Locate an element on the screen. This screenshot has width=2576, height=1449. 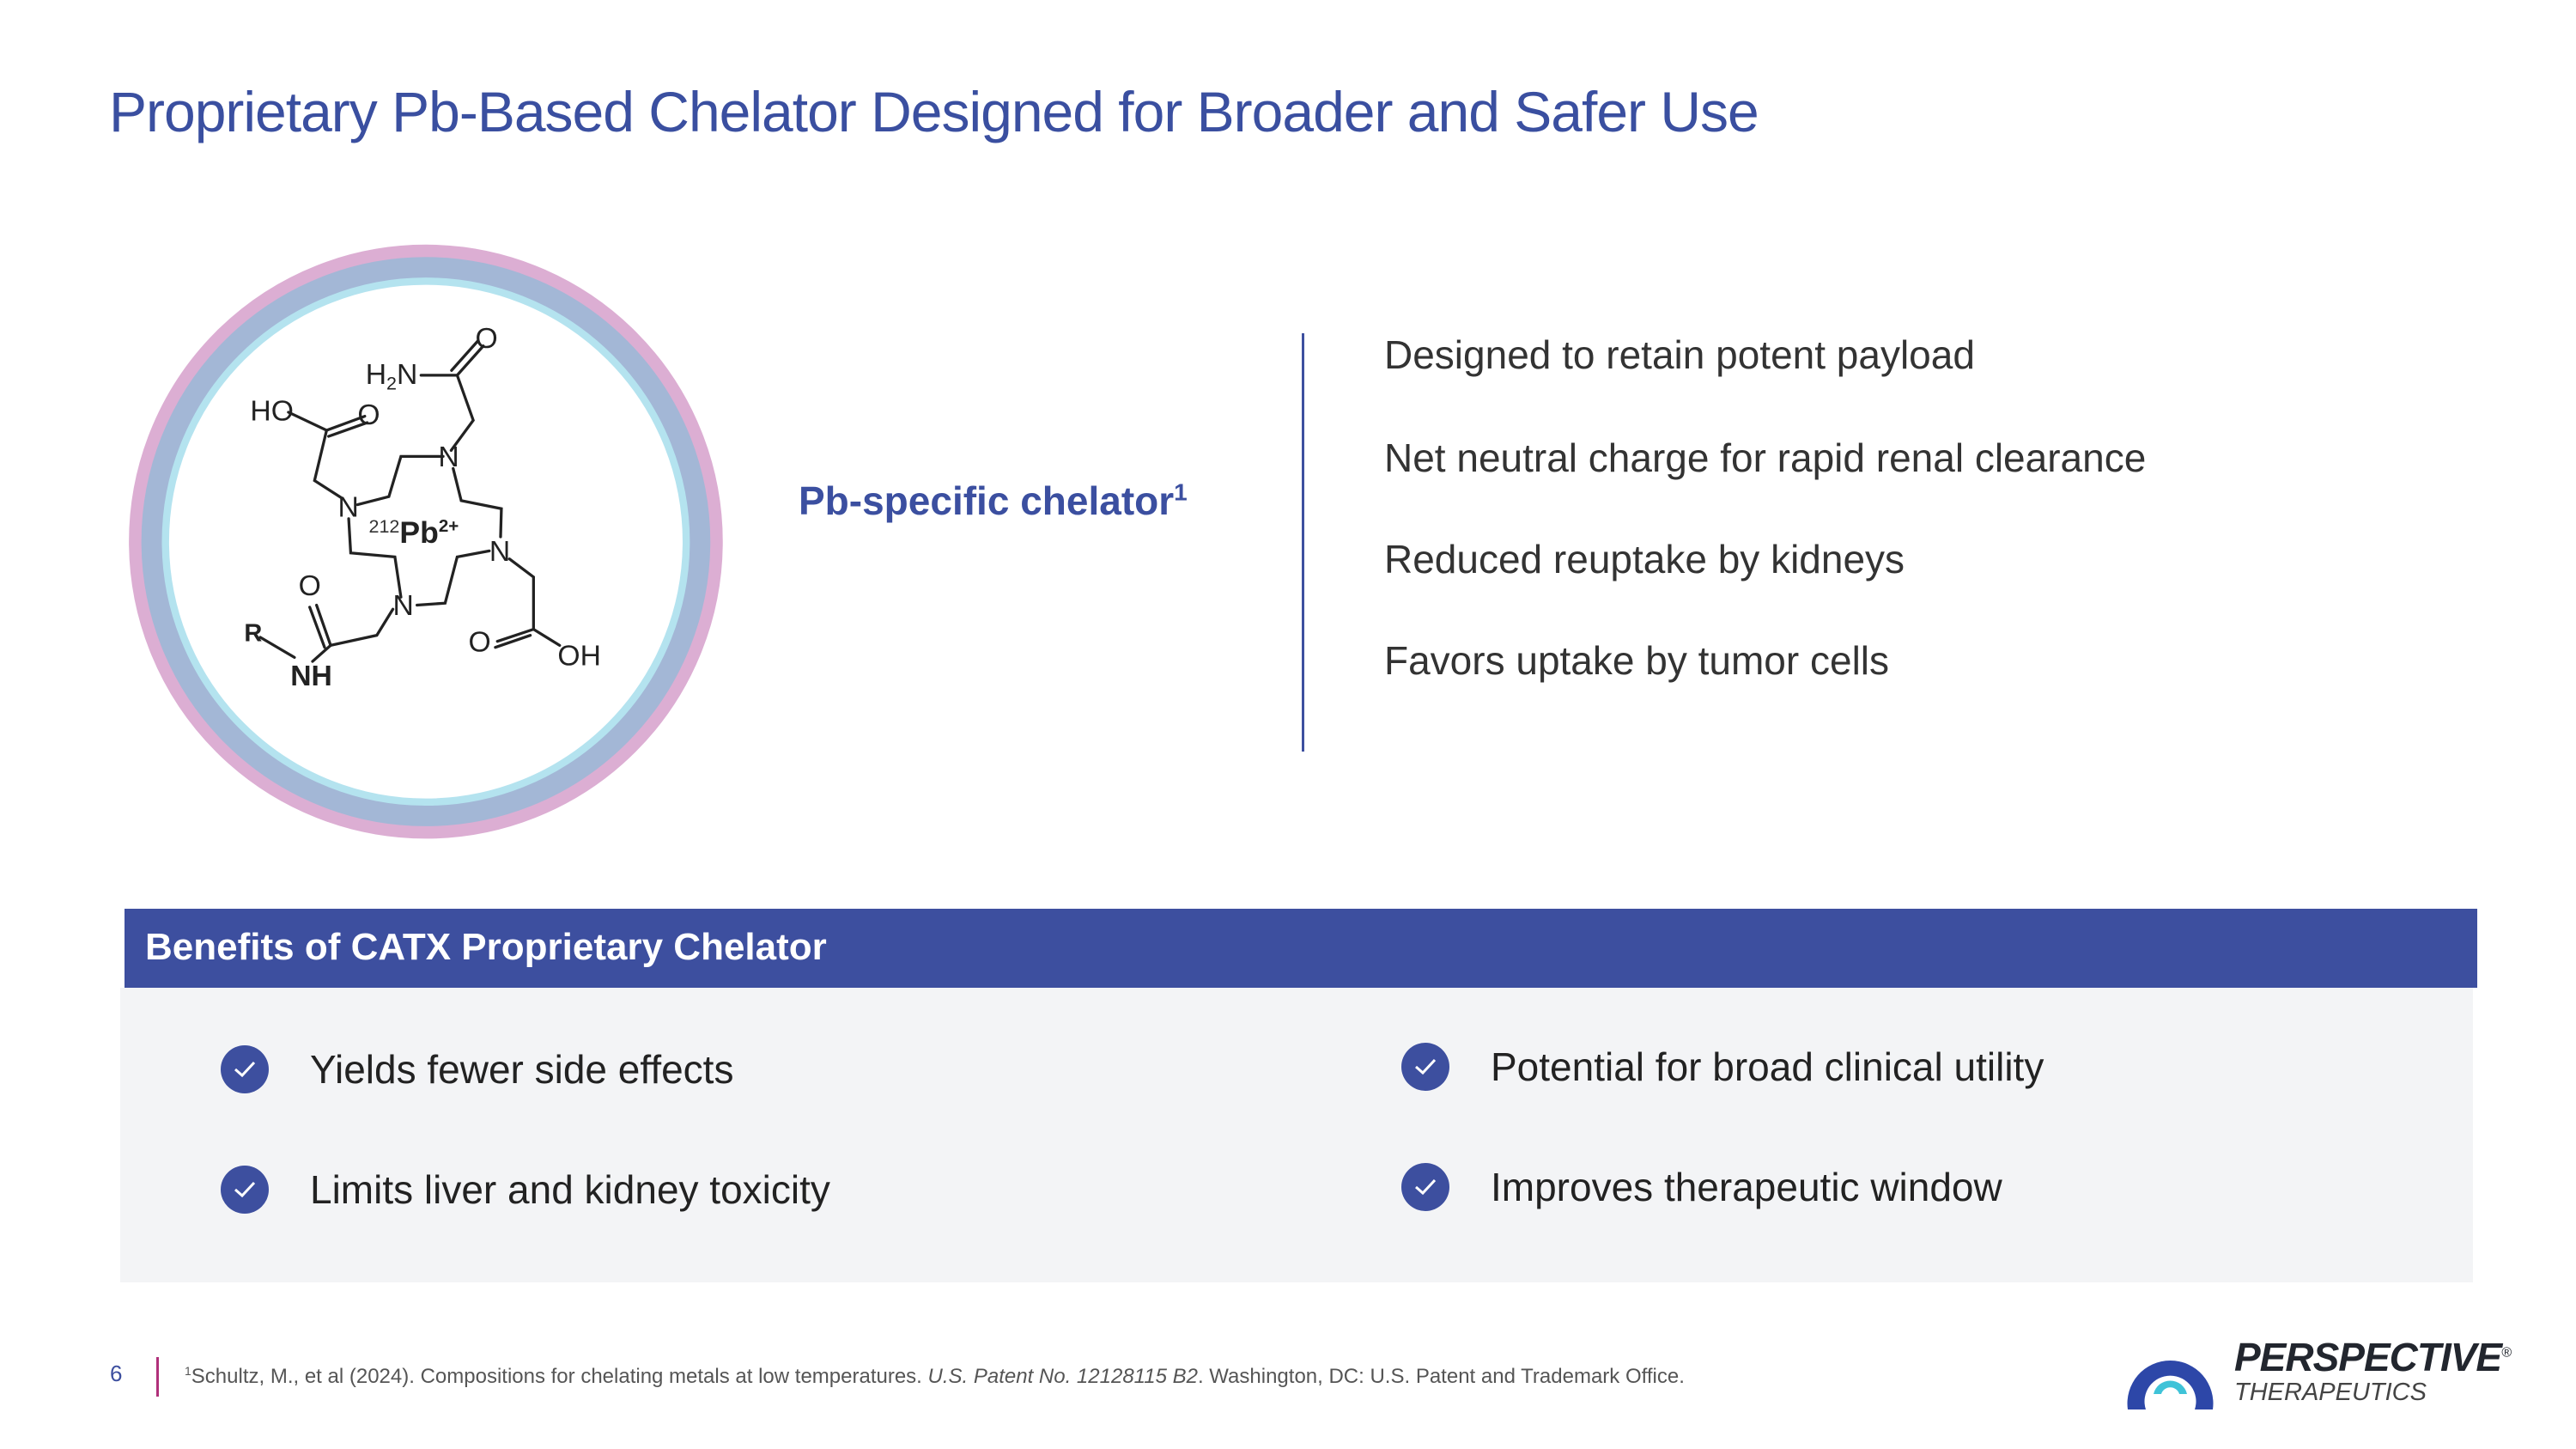
inner-ring is located at coordinates (425, 542).